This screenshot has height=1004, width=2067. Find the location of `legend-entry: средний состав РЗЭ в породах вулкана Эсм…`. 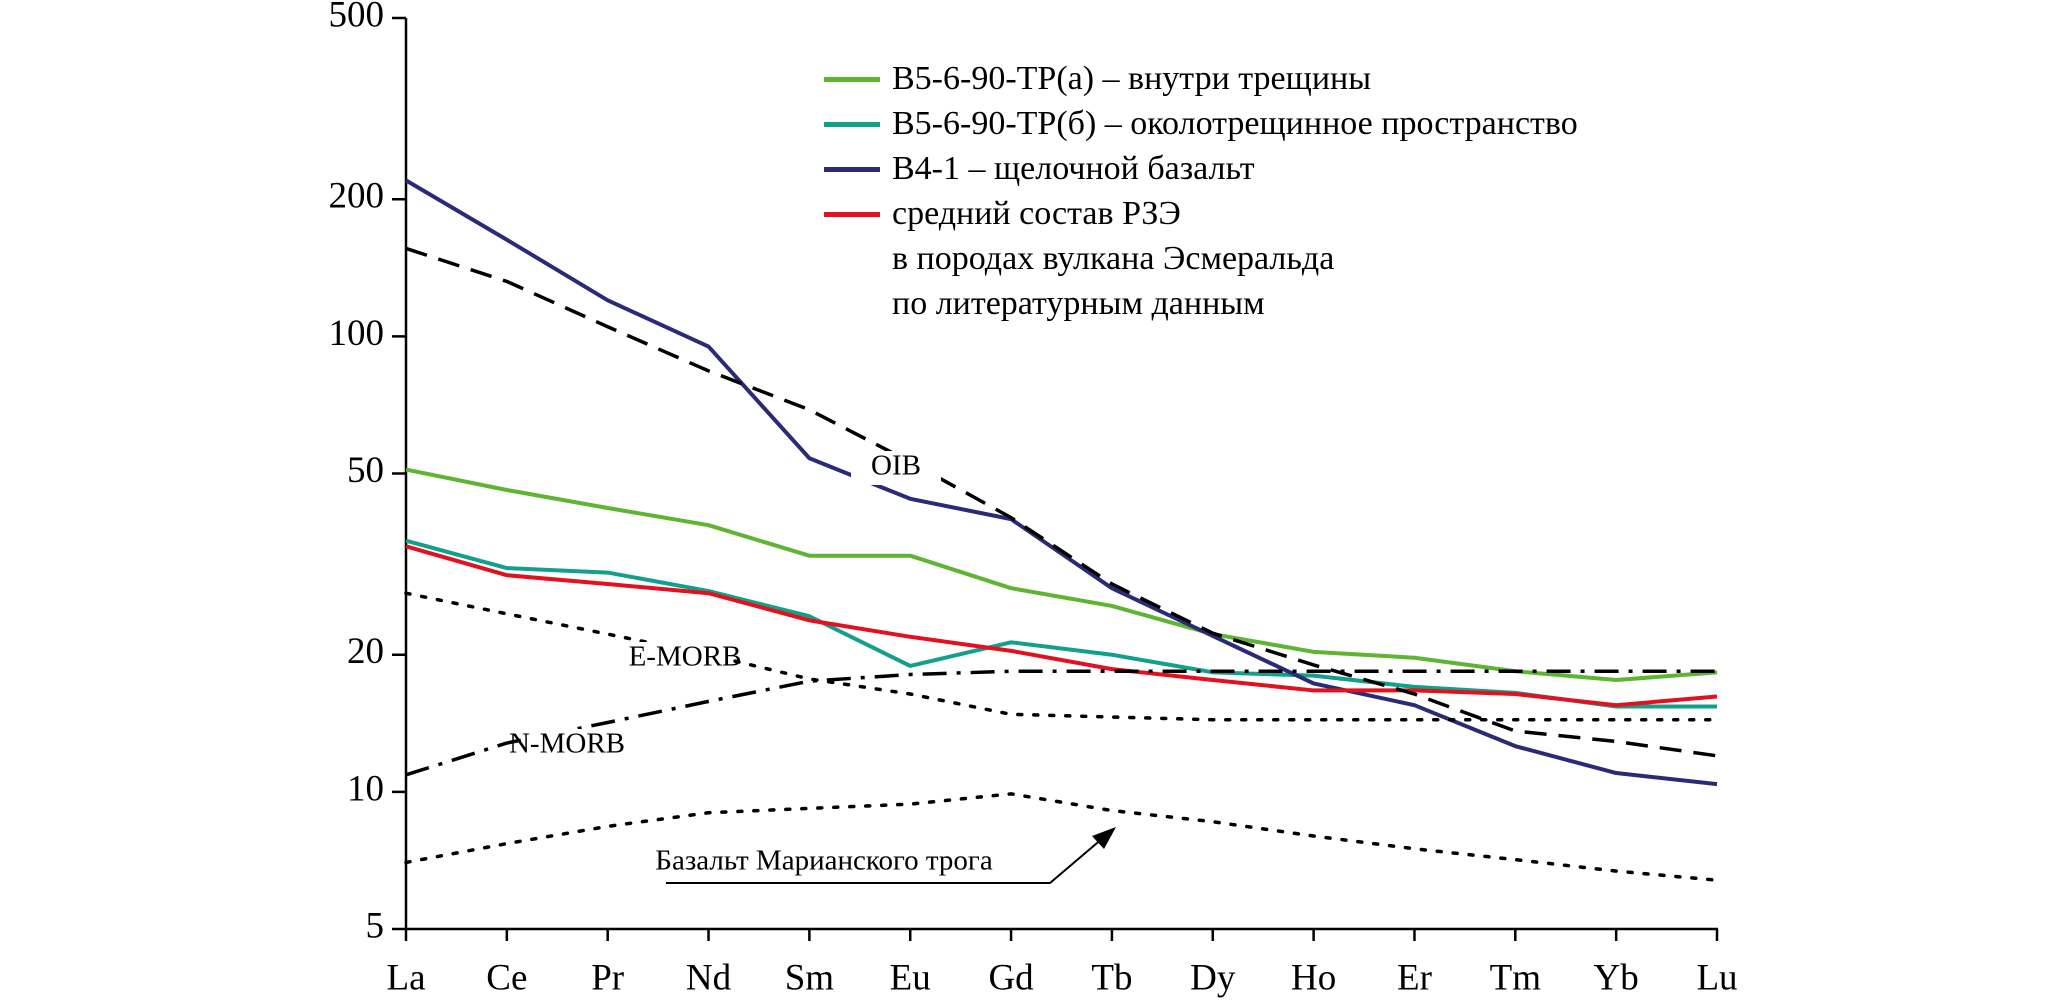

legend-entry: средний состав РЗЭ в породах вулкана Эсм… is located at coordinates (1201, 258).